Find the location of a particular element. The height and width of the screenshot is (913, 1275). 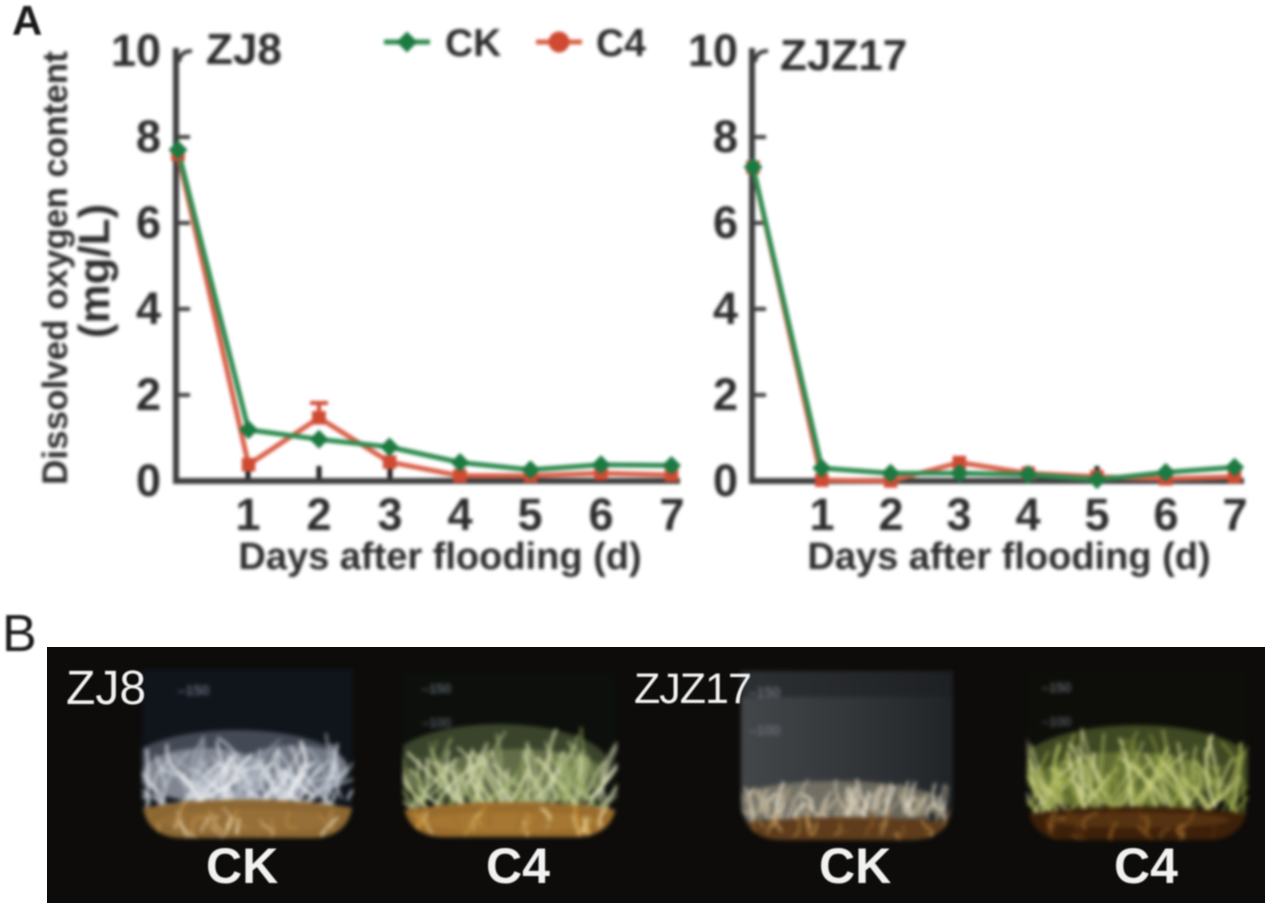

svg-text: (mg/L) is located at coordinates (94, 271).